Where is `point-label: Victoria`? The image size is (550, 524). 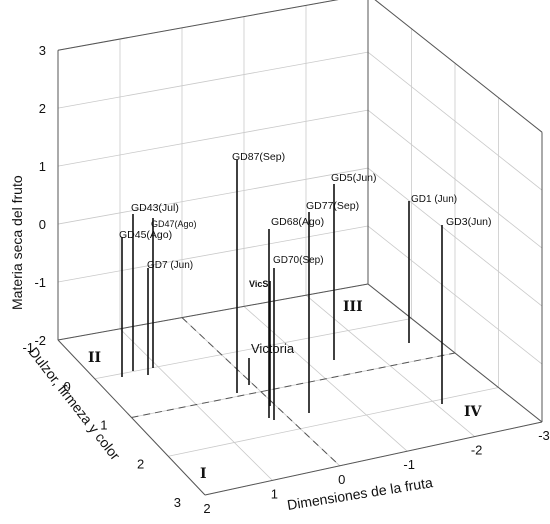
point-label: Victoria is located at coordinates (273, 348).